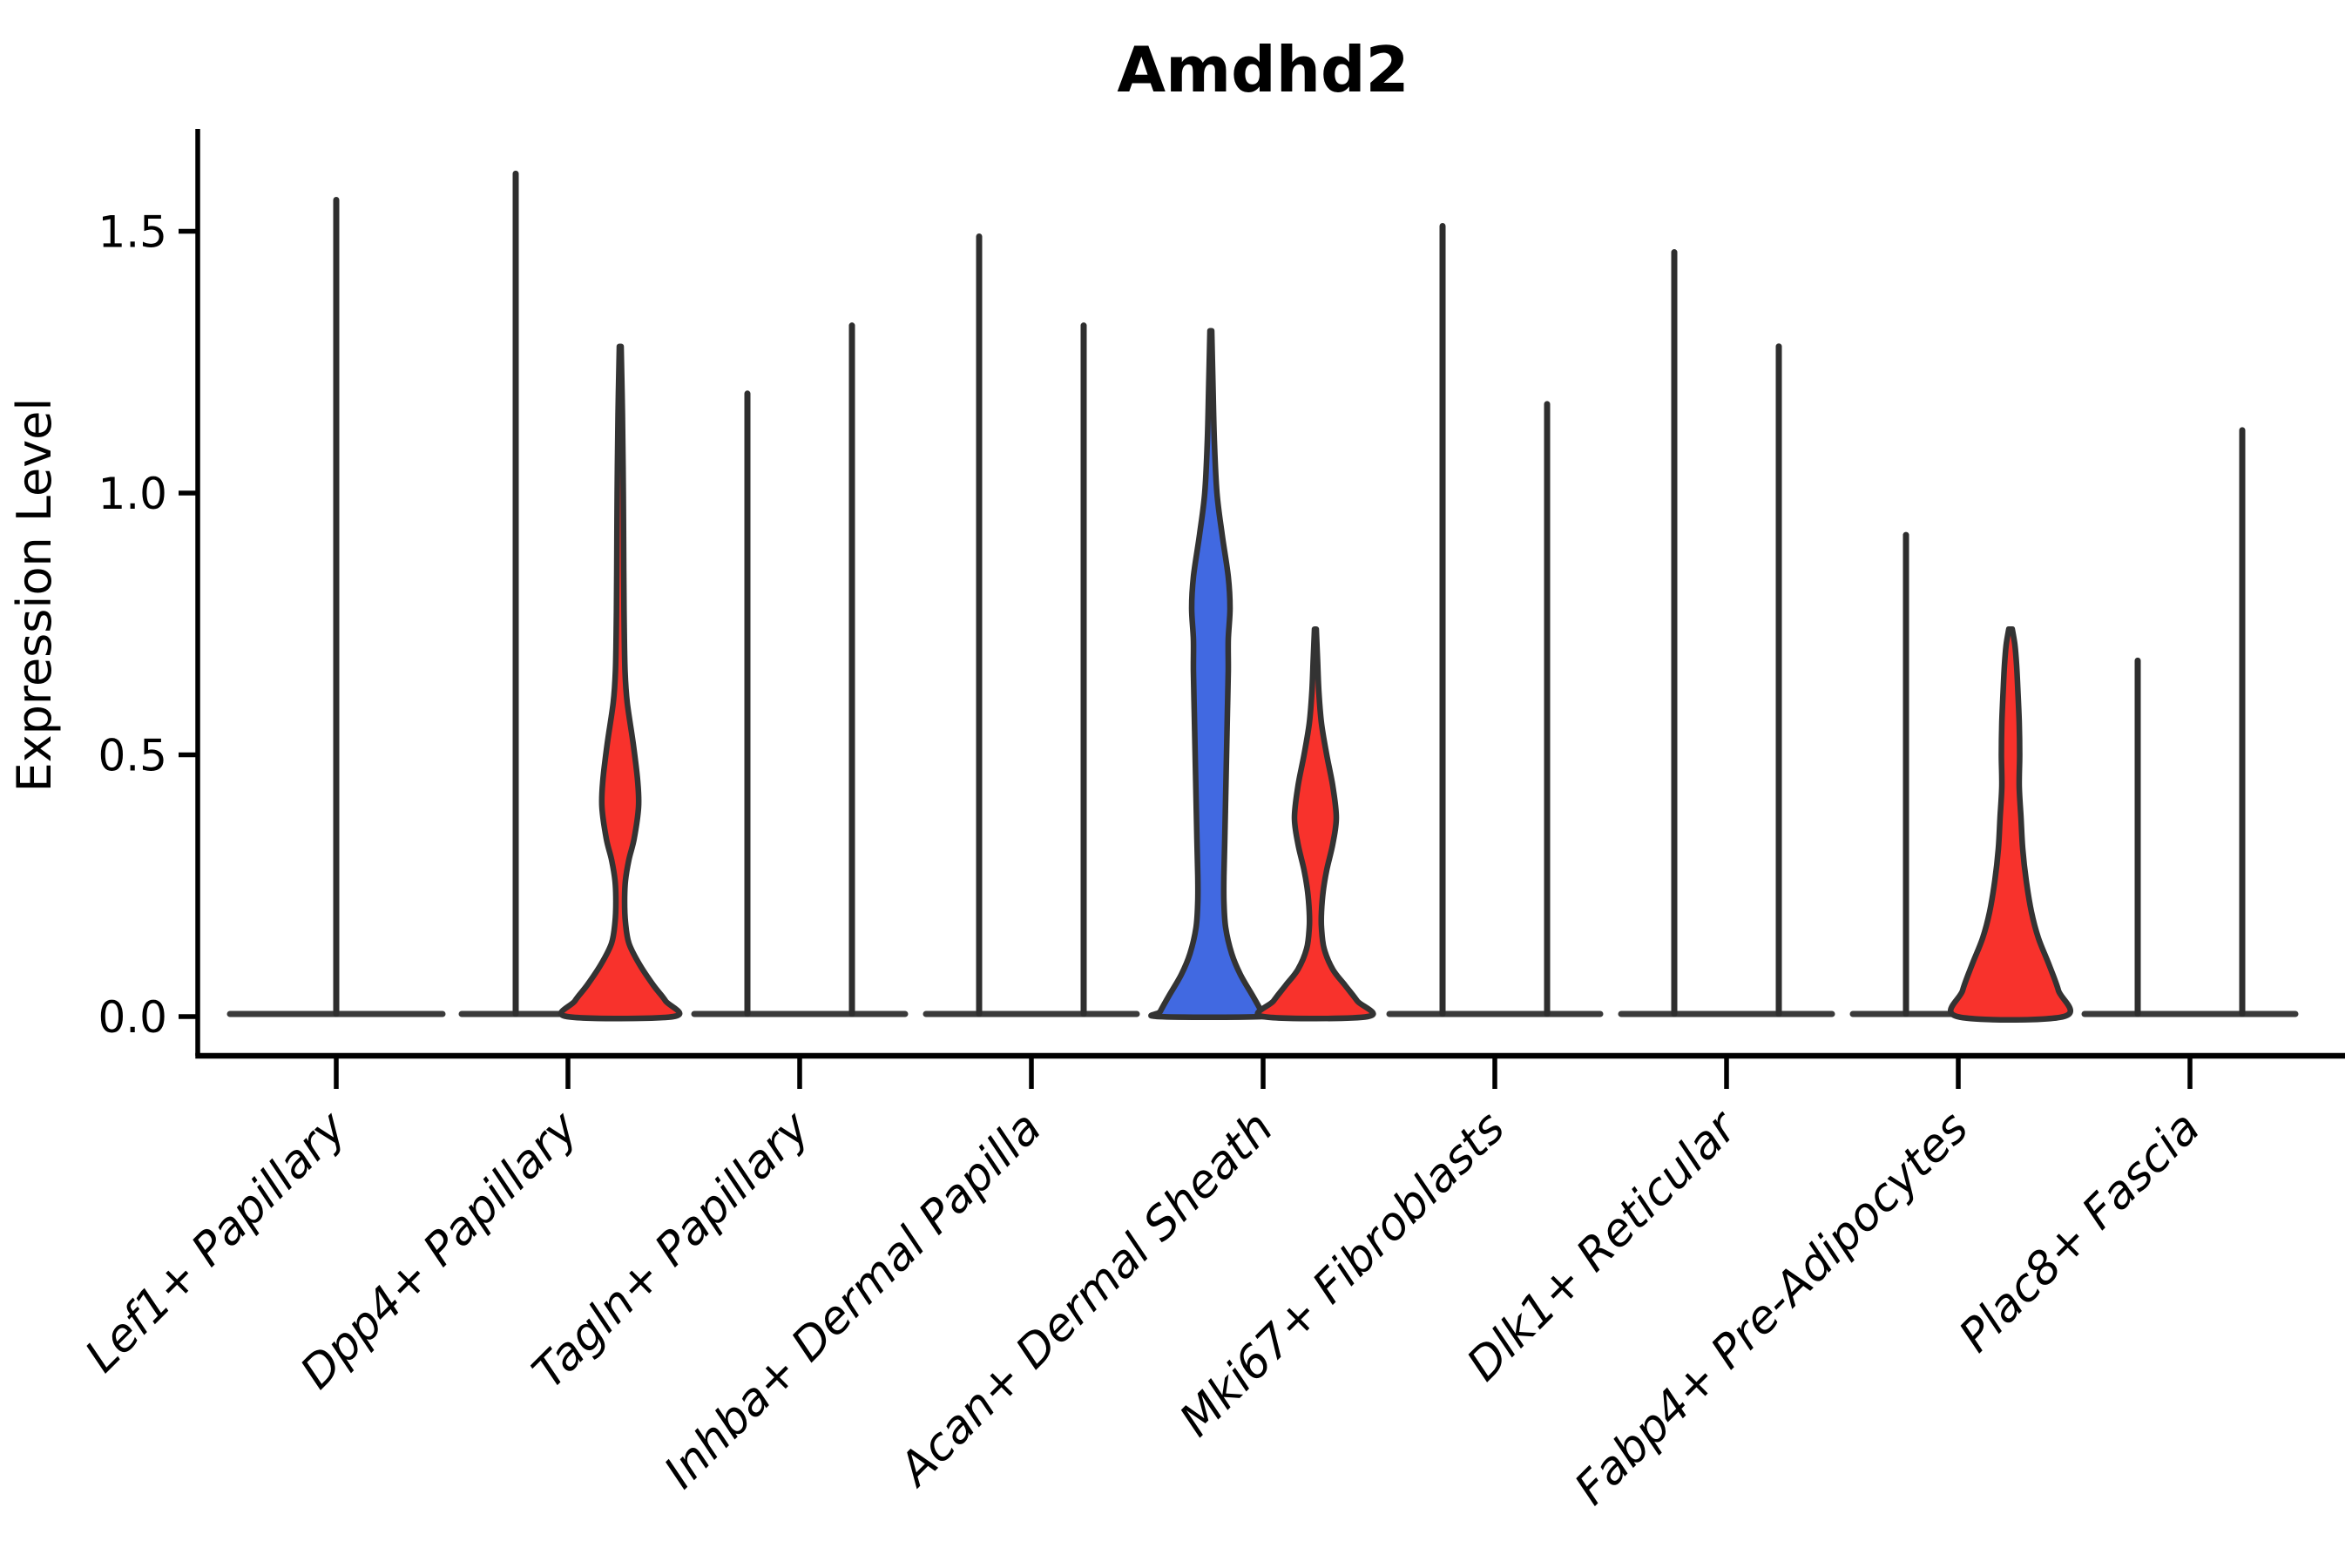  I want to click on chart-title: Amdhd2, so click(1263, 69).